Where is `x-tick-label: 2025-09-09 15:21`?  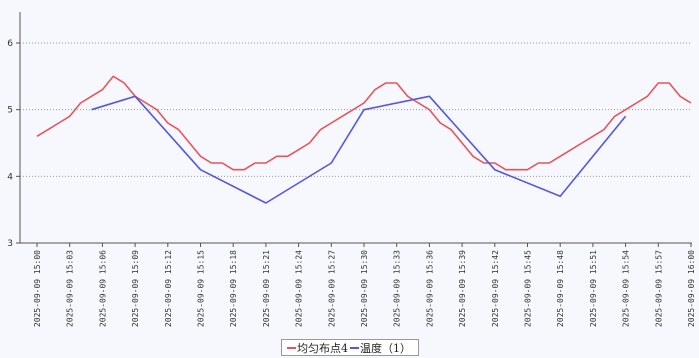 x-tick-label: 2025-09-09 15:21 is located at coordinates (266, 288).